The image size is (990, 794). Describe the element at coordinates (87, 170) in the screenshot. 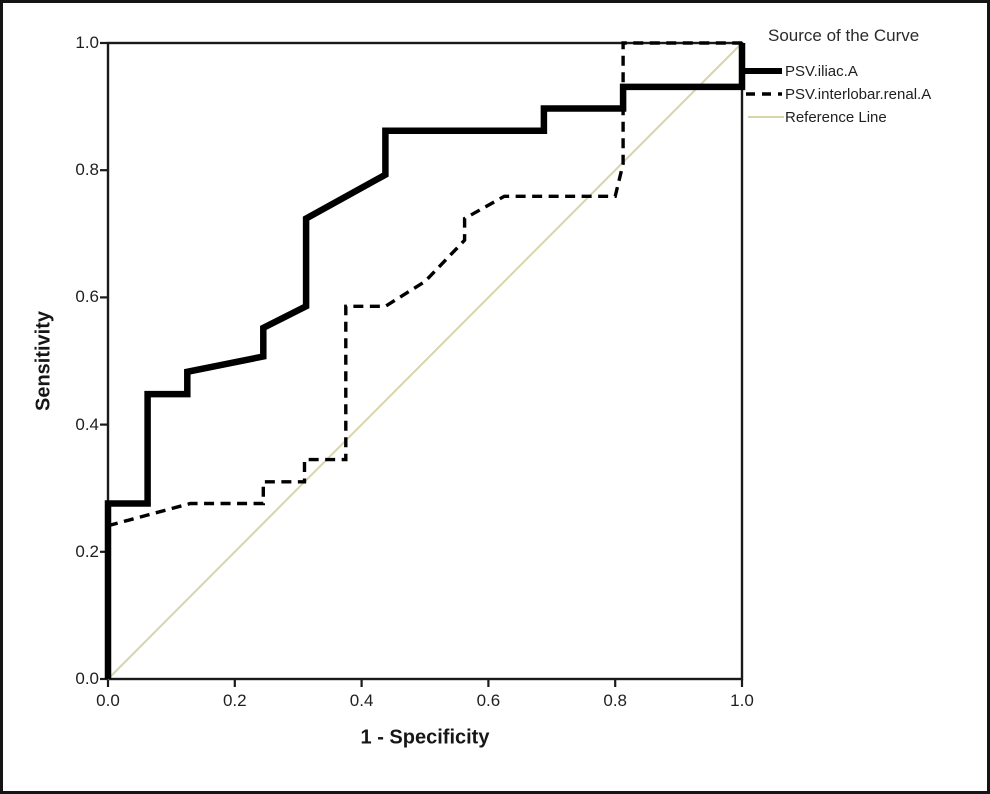

I see `y-tick-label: 0.8` at that location.